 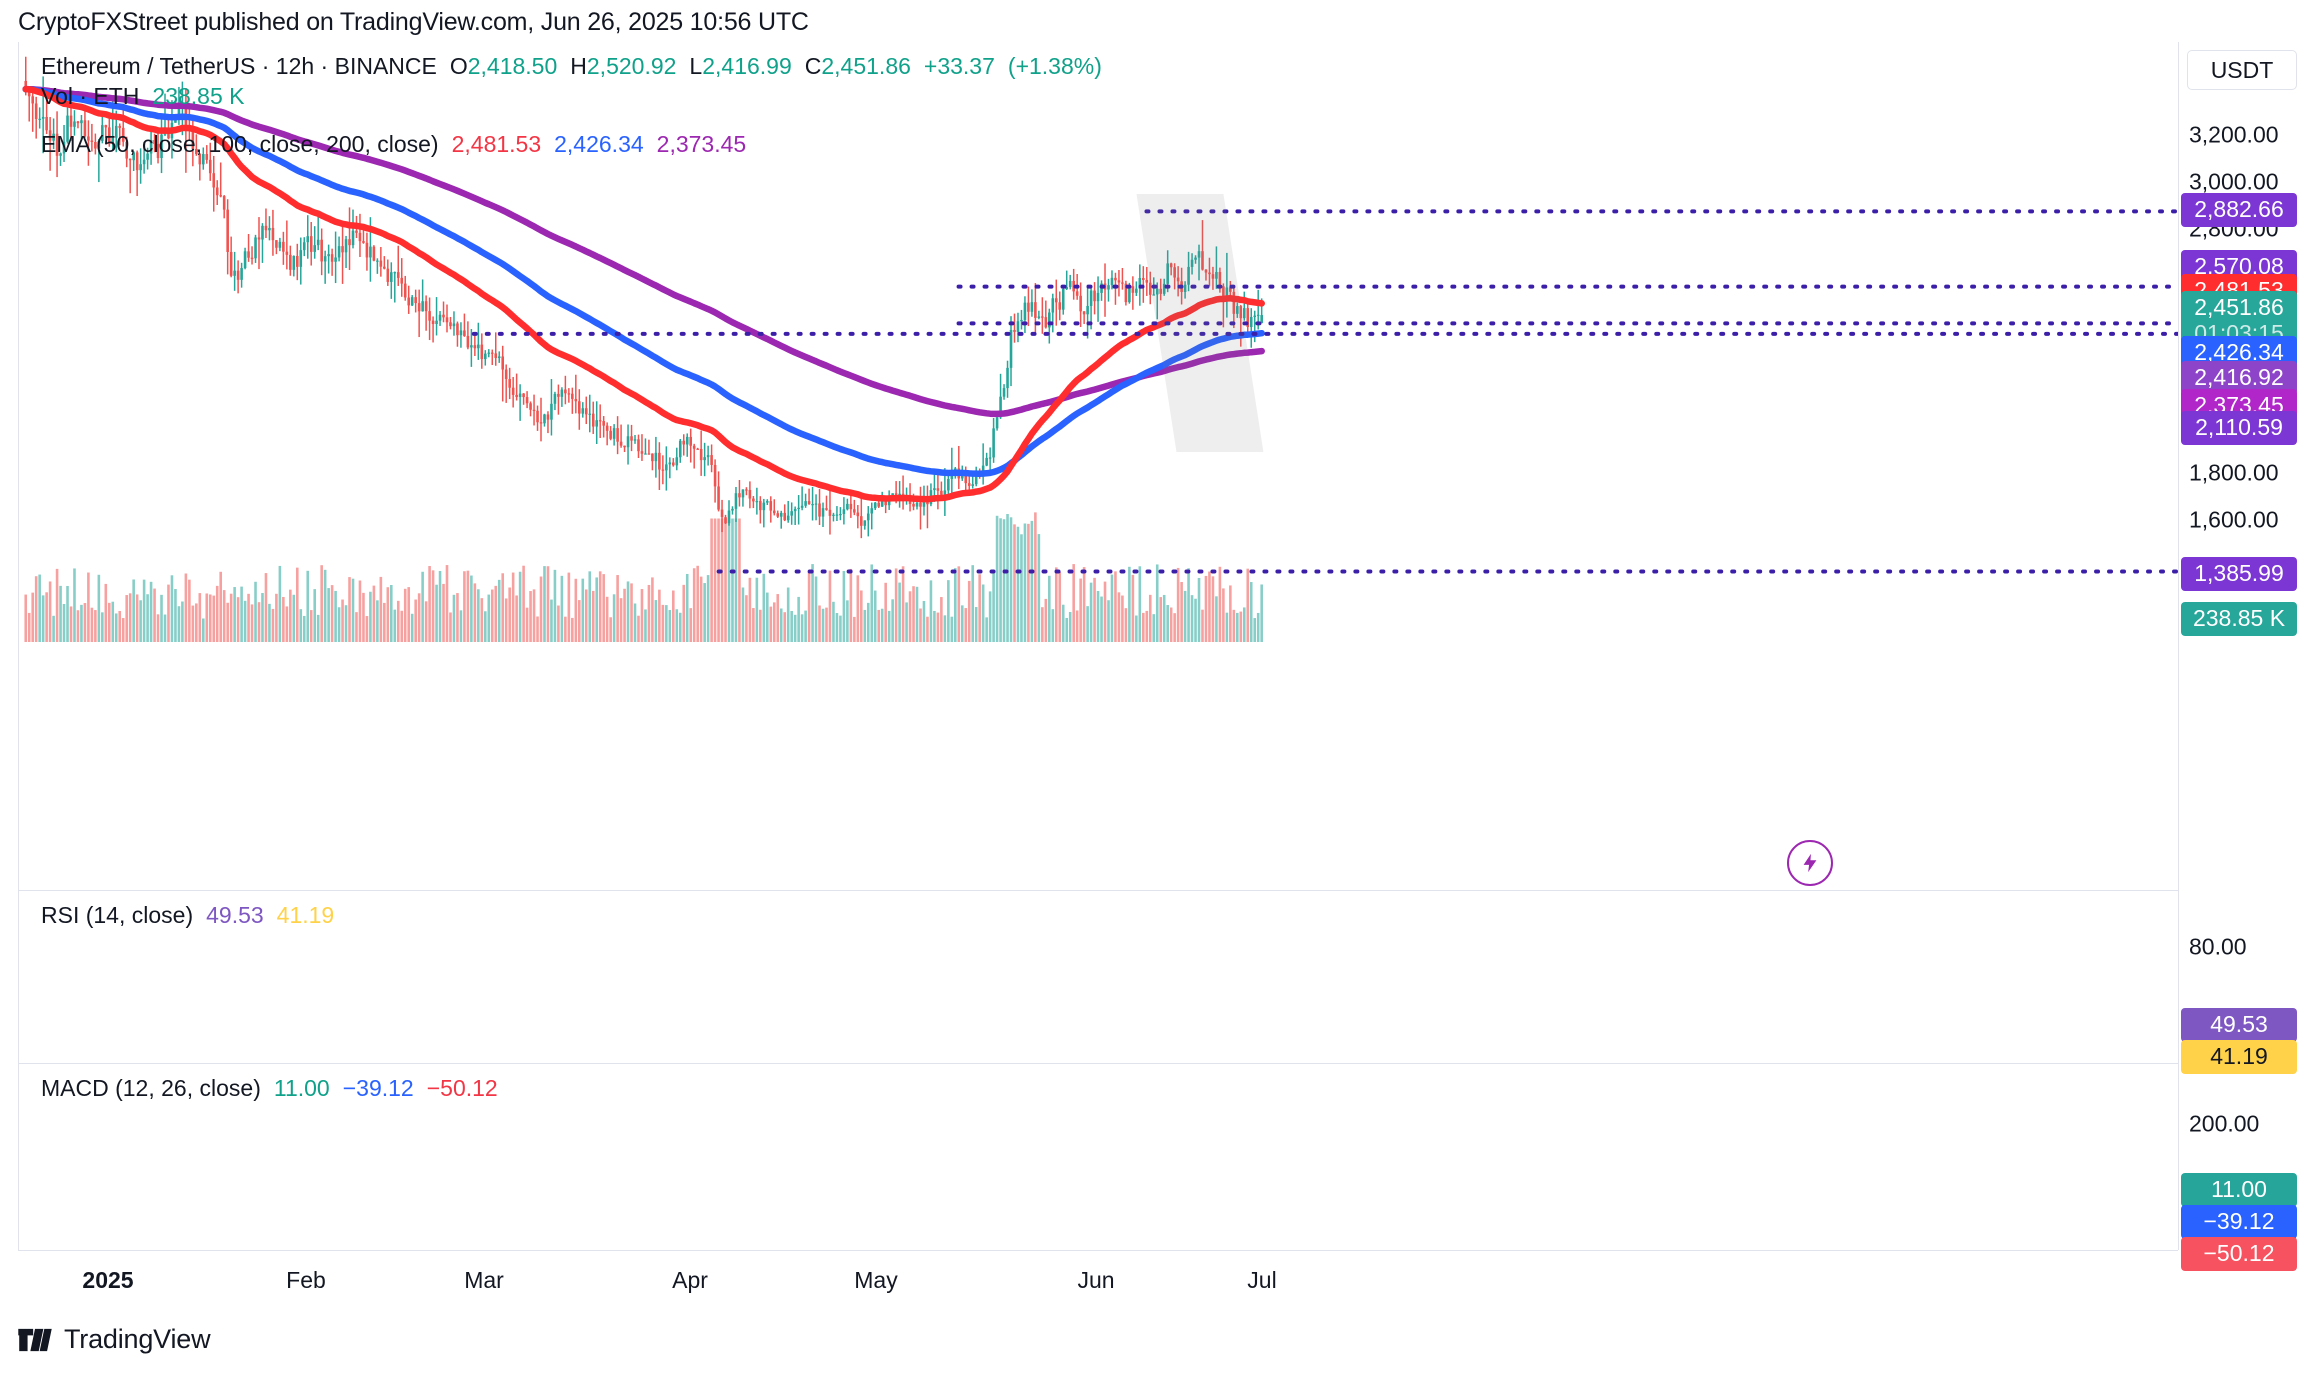 I want to click on time-tick-label: May, so click(x=876, y=1280).